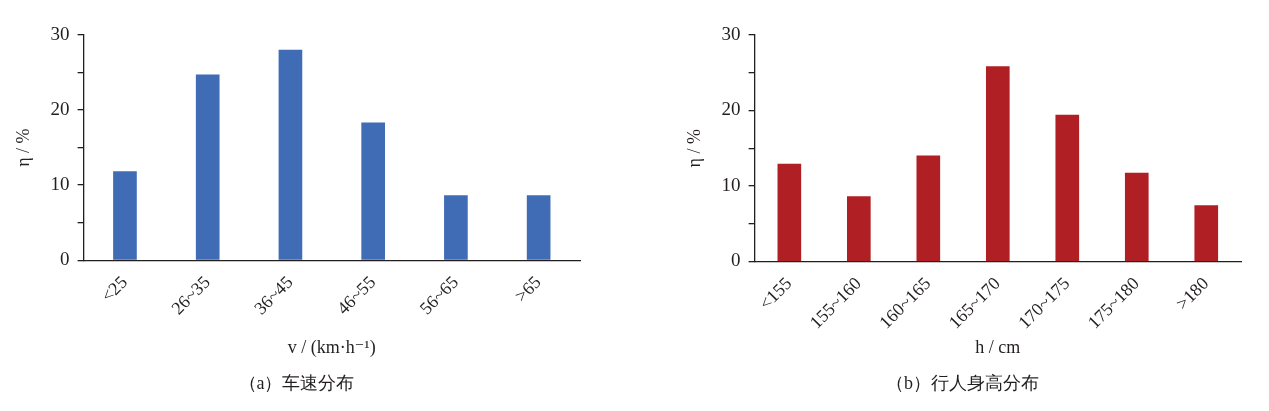 Image resolution: width=1269 pixels, height=411 pixels. Describe the element at coordinates (114, 288) in the screenshot. I see `x-tick-label: <25` at that location.